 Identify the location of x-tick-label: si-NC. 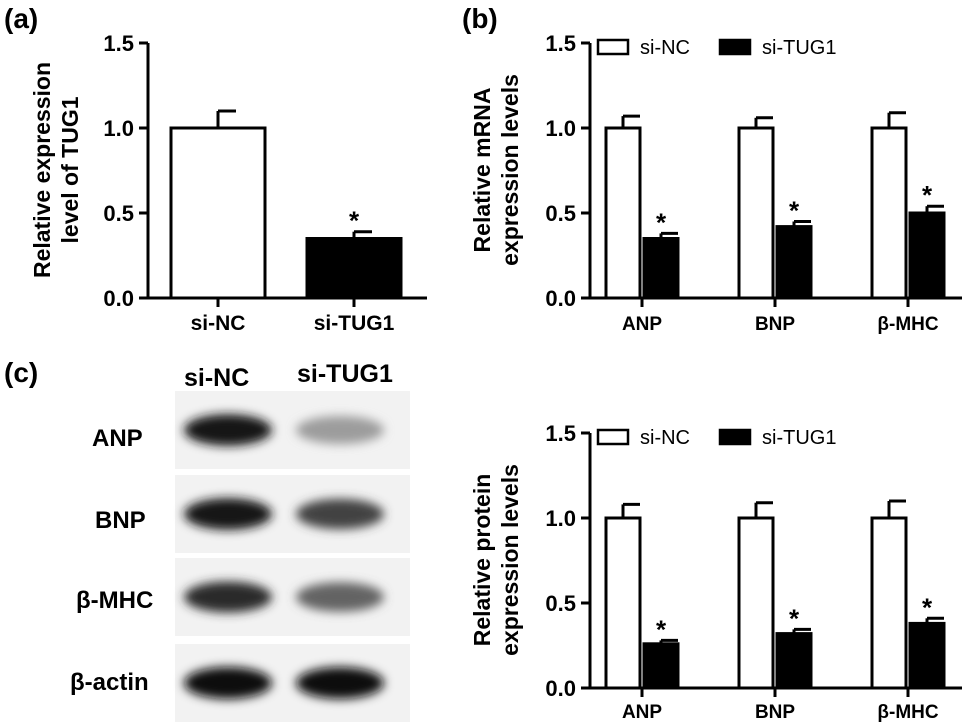
(218, 323).